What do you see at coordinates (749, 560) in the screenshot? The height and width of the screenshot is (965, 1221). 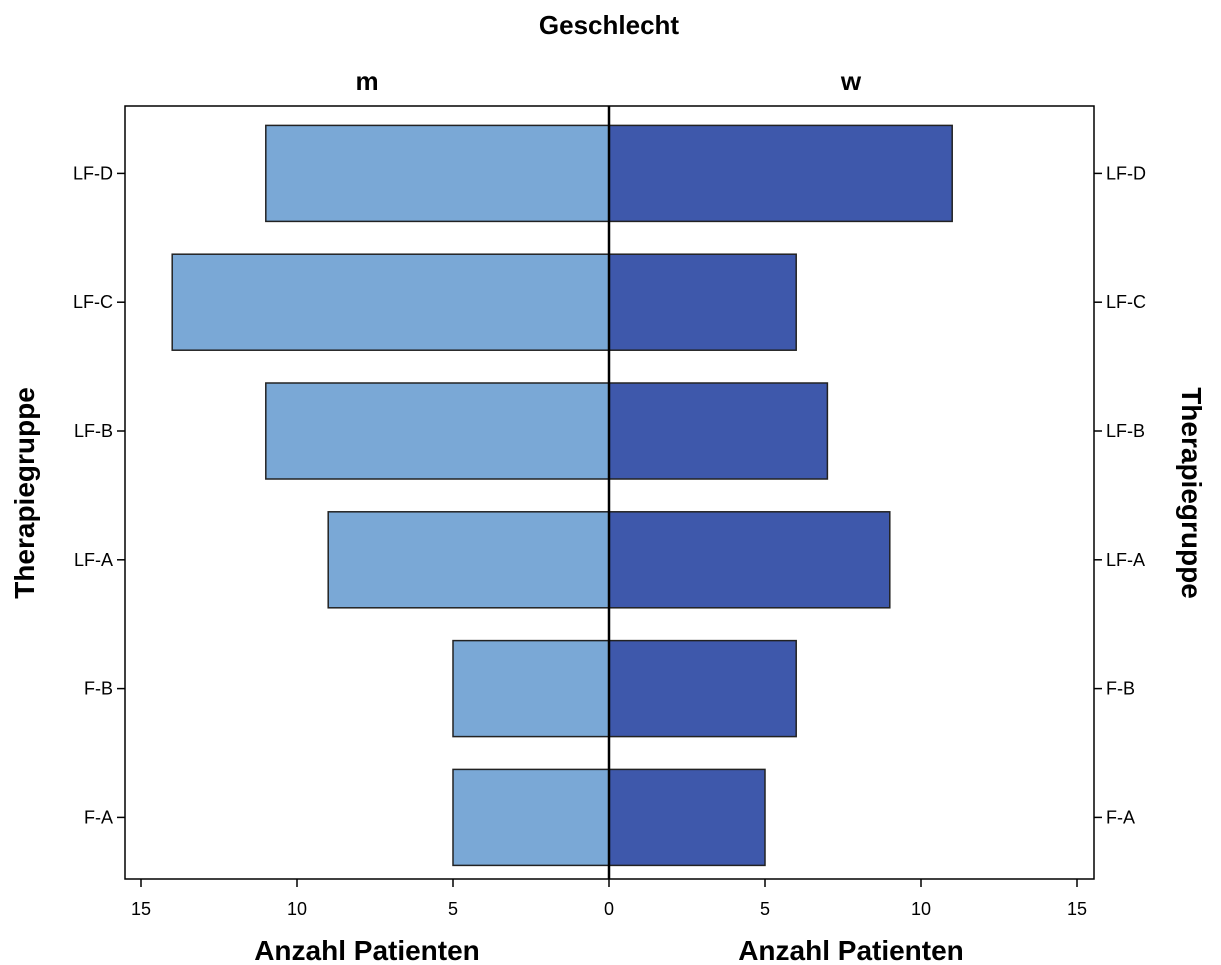 I see `bar-w-LF-A` at bounding box center [749, 560].